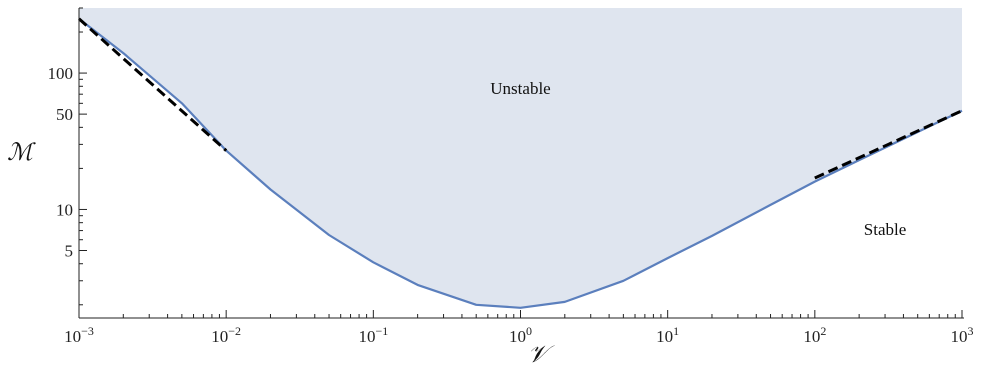  I want to click on stable-region-label: Stable, so click(885, 229).